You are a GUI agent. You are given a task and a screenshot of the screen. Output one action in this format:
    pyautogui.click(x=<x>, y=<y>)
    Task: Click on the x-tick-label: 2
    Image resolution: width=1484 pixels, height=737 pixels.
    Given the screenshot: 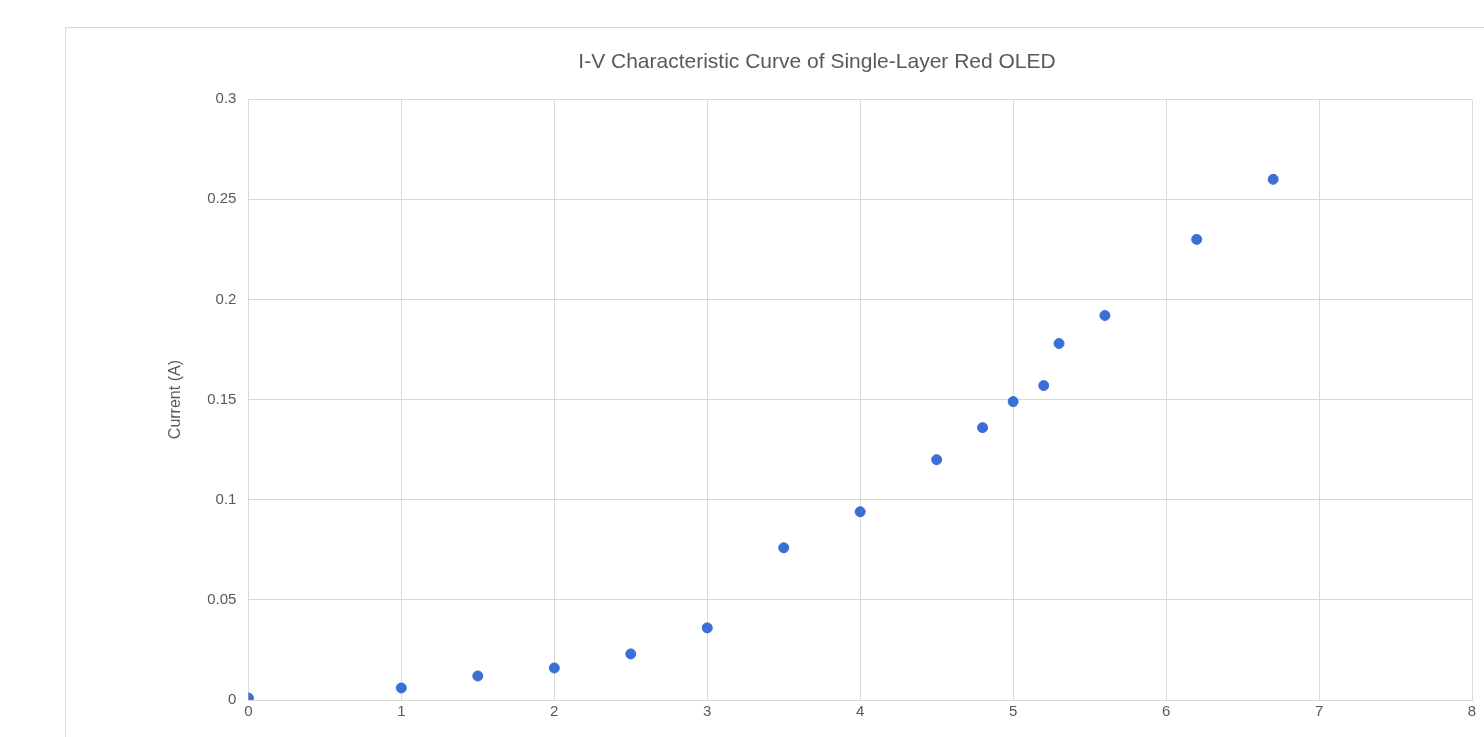 What is the action you would take?
    pyautogui.click(x=554, y=711)
    